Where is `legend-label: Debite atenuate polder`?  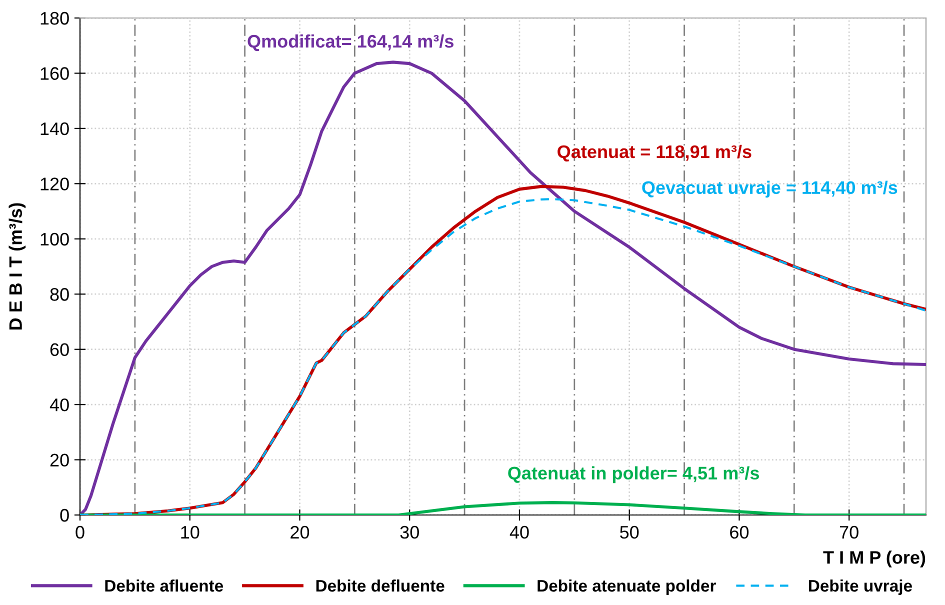 legend-label: Debite atenuate polder is located at coordinates (627, 587).